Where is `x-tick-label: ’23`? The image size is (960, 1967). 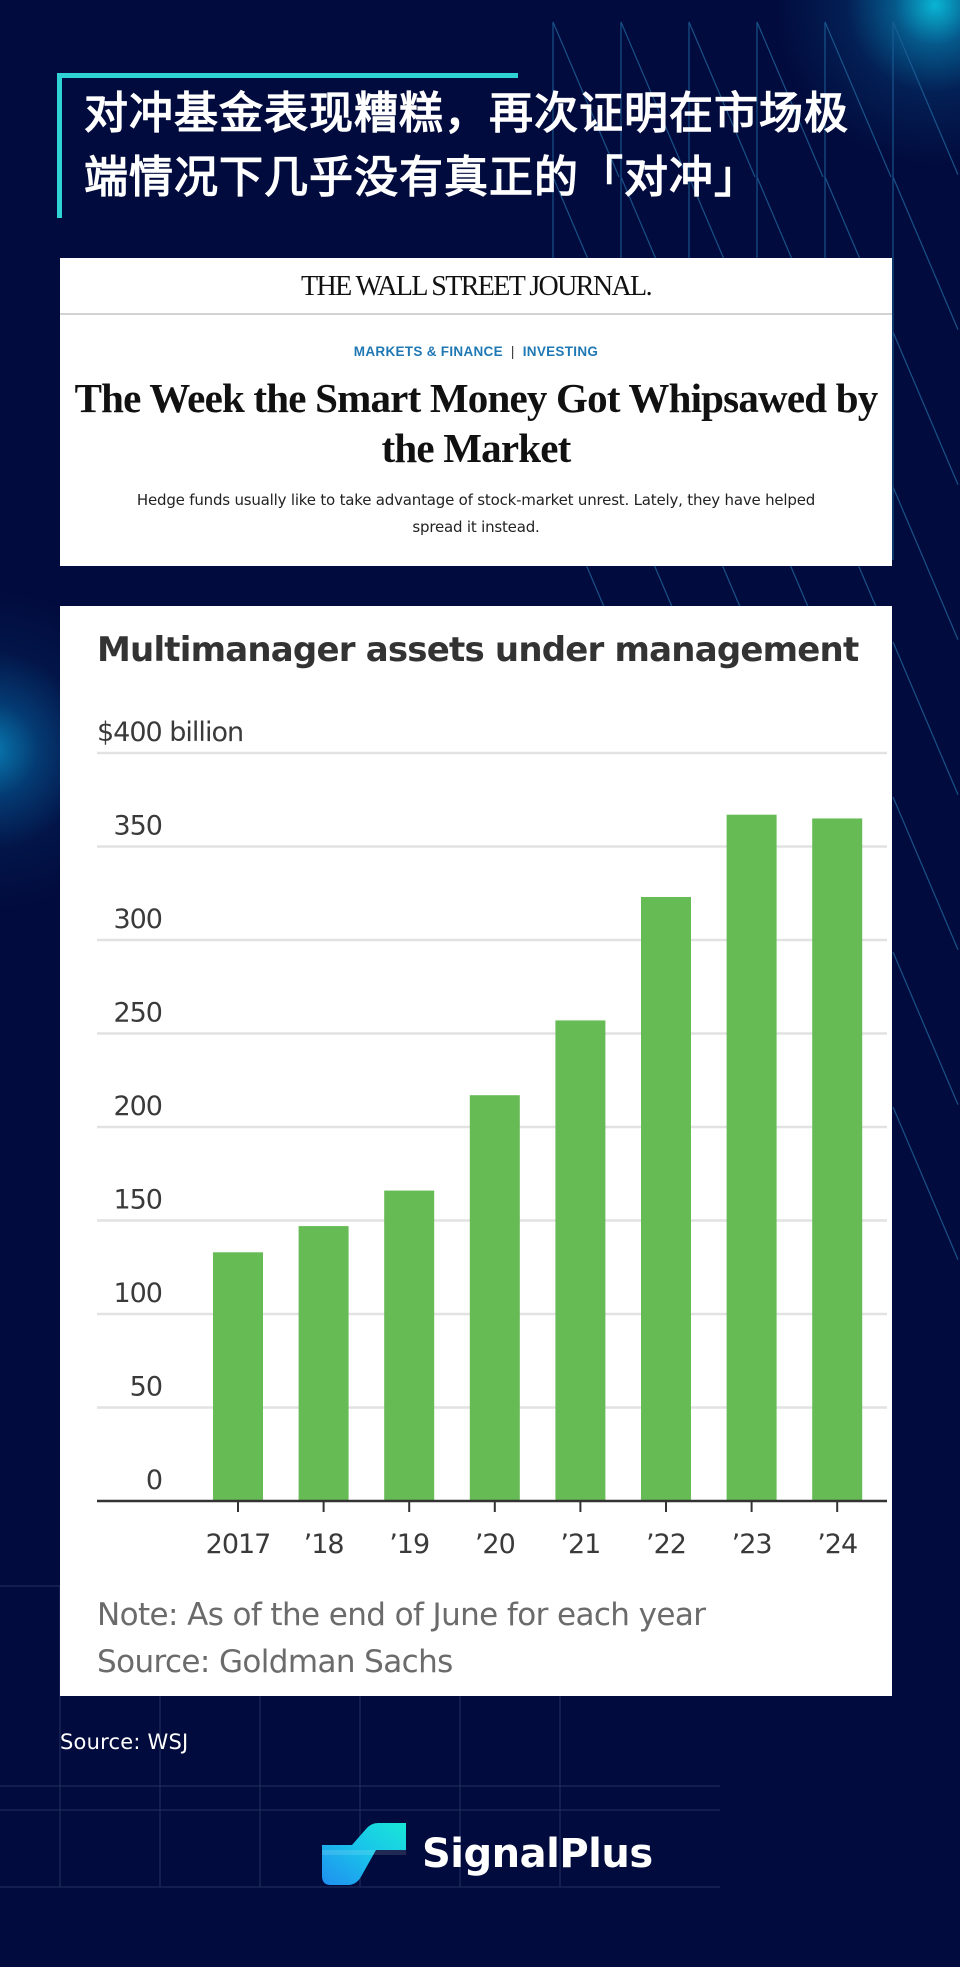
x-tick-label: ’23 is located at coordinates (752, 1544).